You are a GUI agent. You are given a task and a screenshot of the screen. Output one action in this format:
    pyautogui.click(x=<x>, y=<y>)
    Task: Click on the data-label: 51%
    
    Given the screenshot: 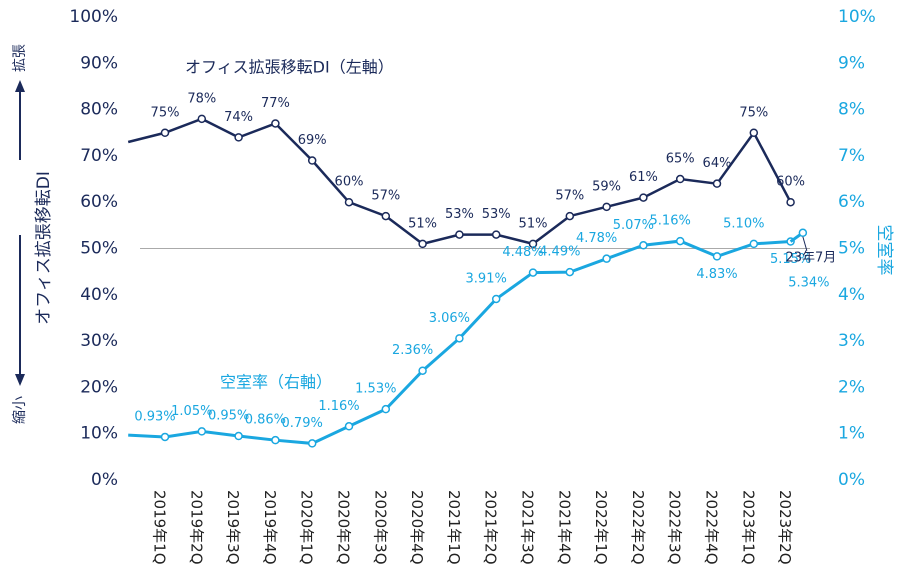 What is the action you would take?
    pyautogui.click(x=533, y=223)
    